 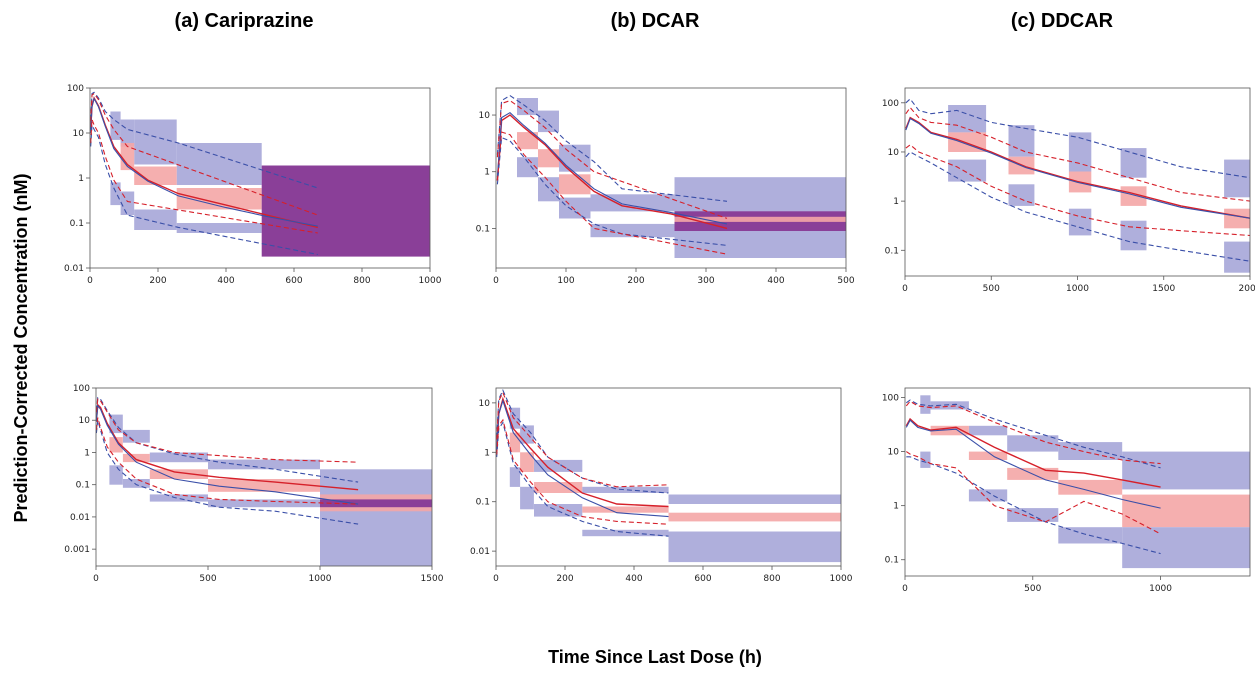 I want to click on panel-a-top: 0 200 400 600 800 1000 0.01 0.1 1 10 100, so click(x=253, y=185).